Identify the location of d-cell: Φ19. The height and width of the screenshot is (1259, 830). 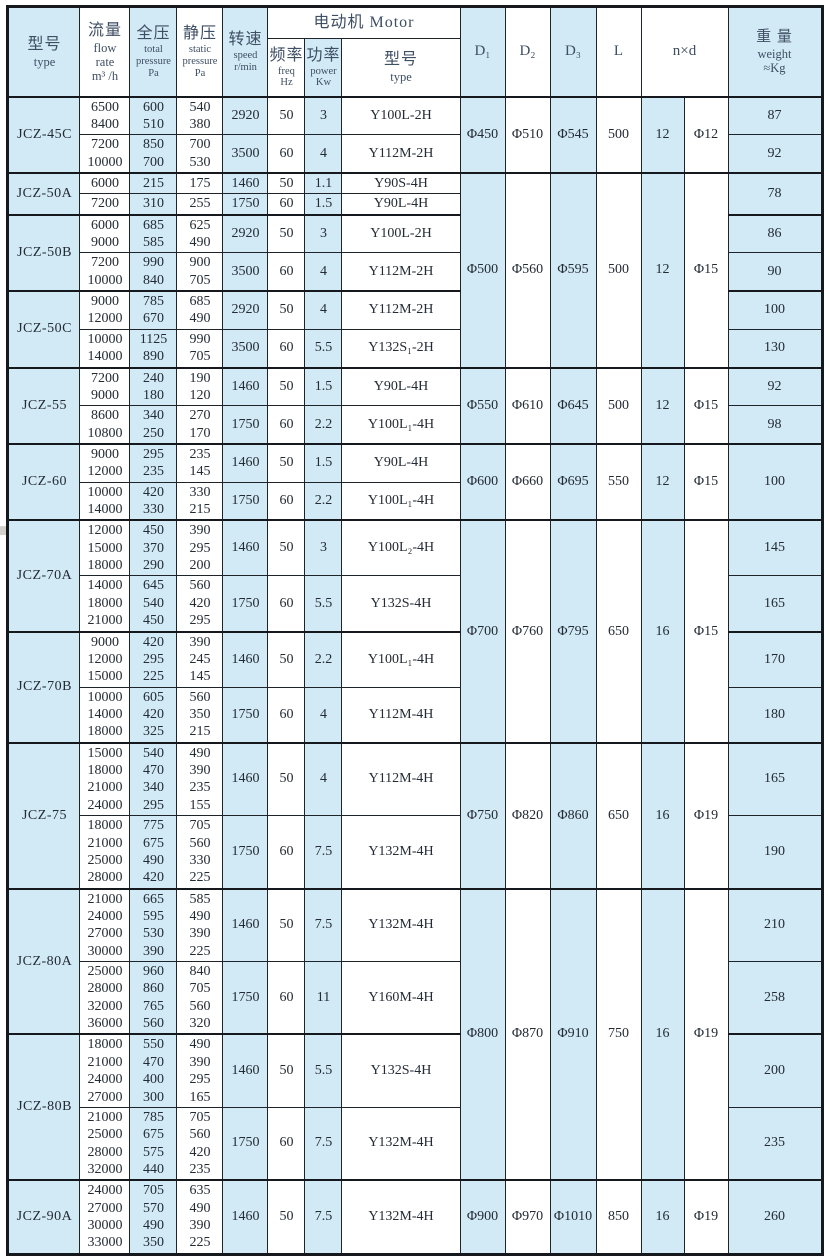
(706, 1034).